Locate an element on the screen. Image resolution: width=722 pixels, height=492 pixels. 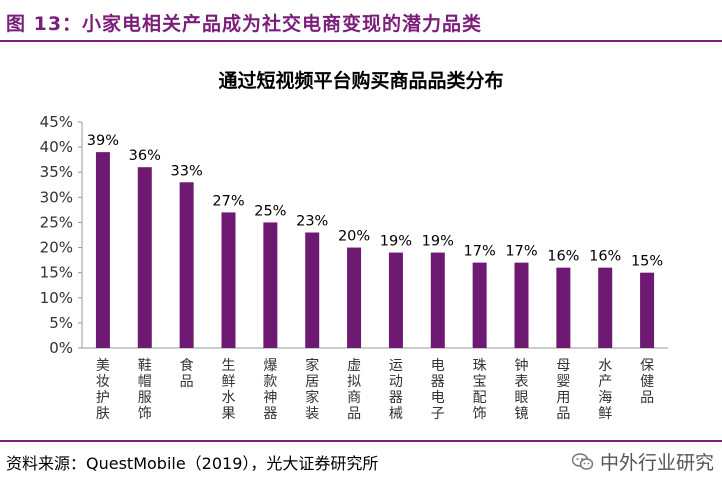
x-tick-label: 美妆护肤 is located at coordinates (103, 390).